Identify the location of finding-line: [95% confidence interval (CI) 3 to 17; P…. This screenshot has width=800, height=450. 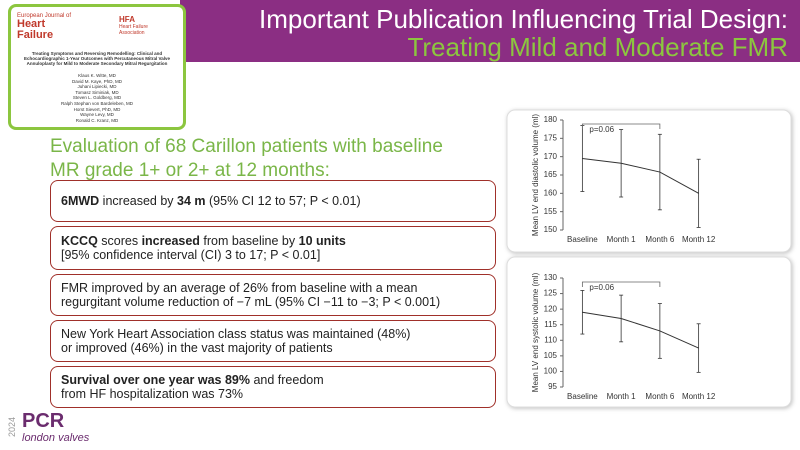
(273, 255).